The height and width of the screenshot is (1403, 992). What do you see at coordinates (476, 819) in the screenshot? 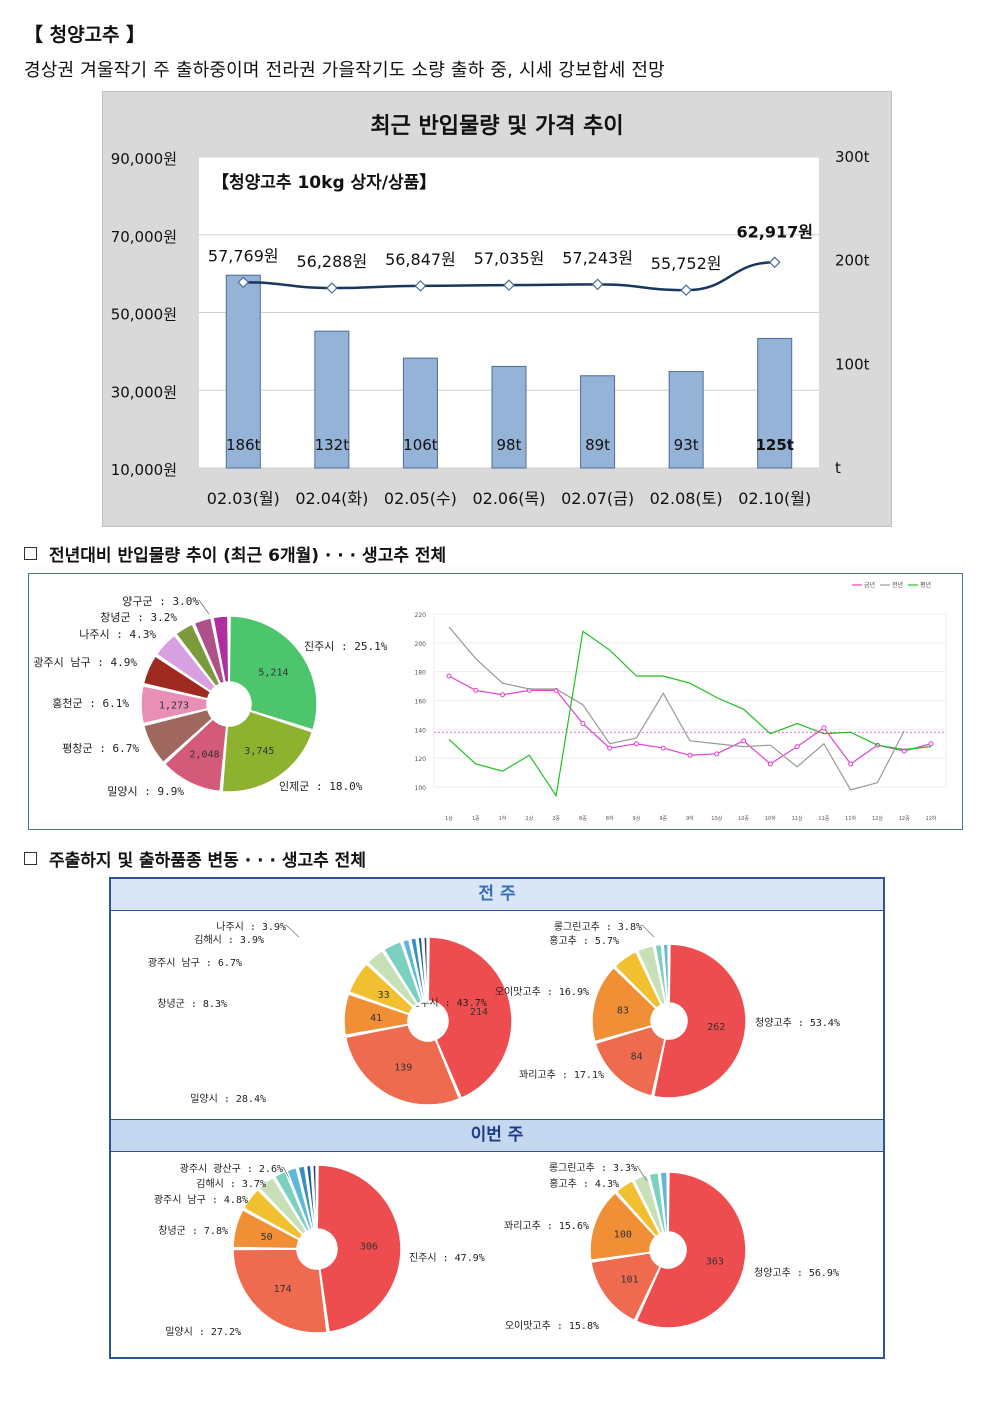
I see `x-tick-label: 1중` at bounding box center [476, 819].